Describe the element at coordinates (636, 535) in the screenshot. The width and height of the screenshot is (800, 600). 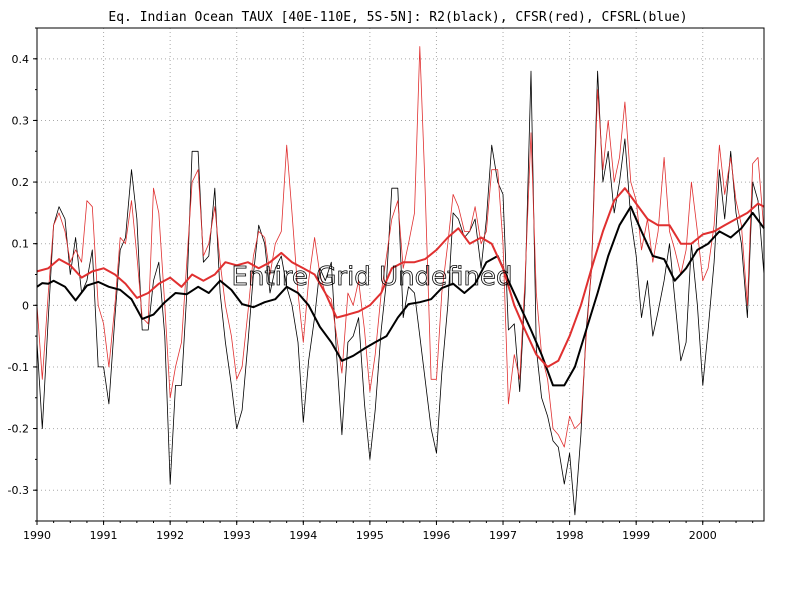
I see `x-tick-label: 1999` at that location.